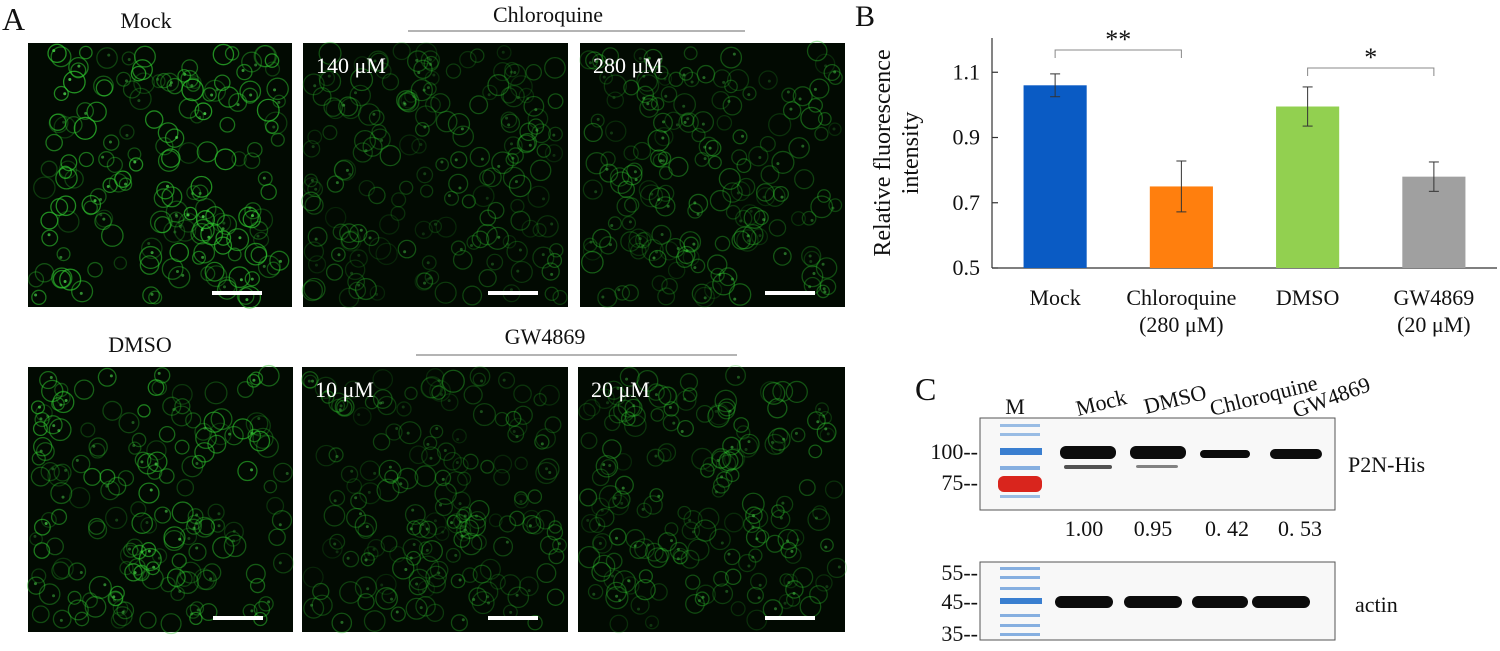 This screenshot has height=651, width=1500. What do you see at coordinates (1175, 399) in the screenshot?
I see `lane-label: DMSO` at bounding box center [1175, 399].